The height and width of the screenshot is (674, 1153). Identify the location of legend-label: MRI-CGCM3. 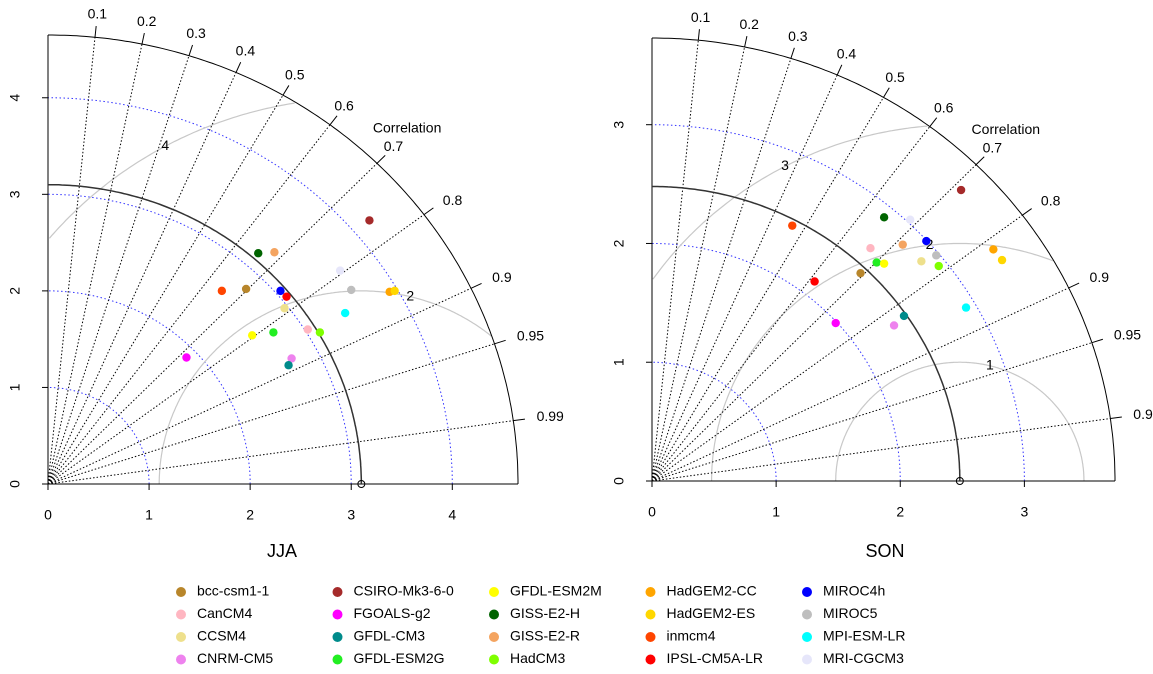
(863, 658).